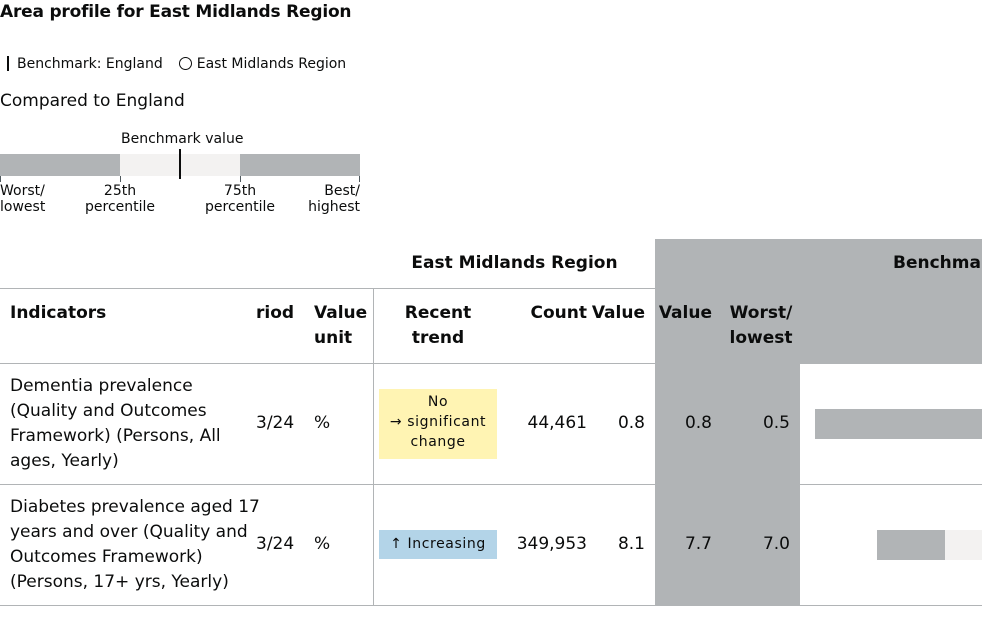 Image resolution: width=982 pixels, height=636 pixels. I want to click on worst-lowest-cell: 0.5, so click(776, 423).